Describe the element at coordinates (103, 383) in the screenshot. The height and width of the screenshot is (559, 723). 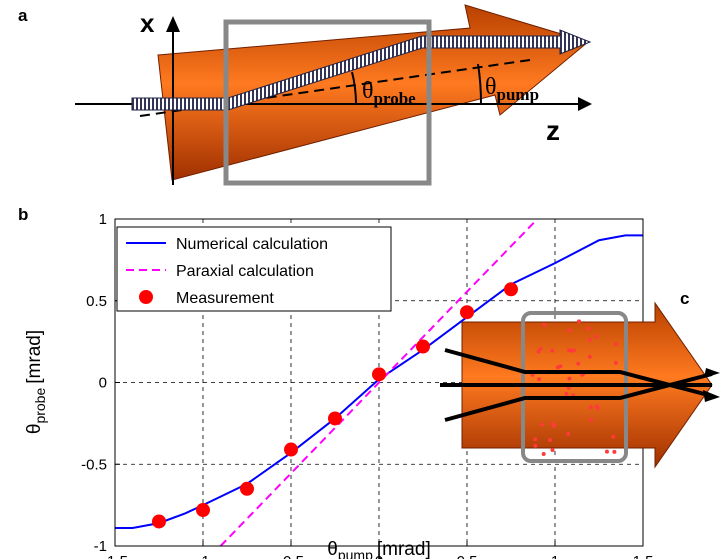
I see `y-tick-label: 0` at that location.